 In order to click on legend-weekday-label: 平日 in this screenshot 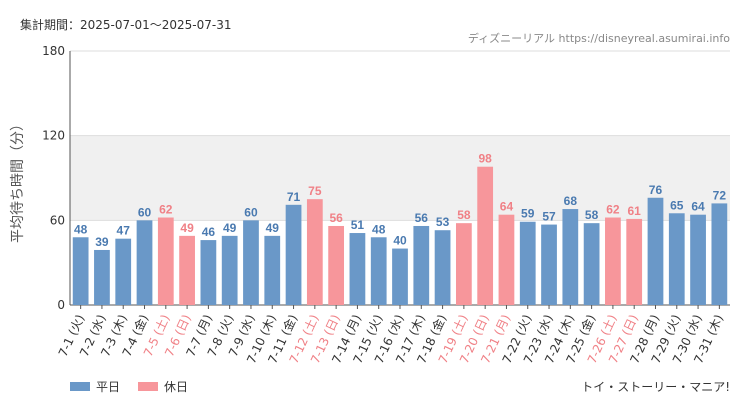, I will do `click(108, 387)`.